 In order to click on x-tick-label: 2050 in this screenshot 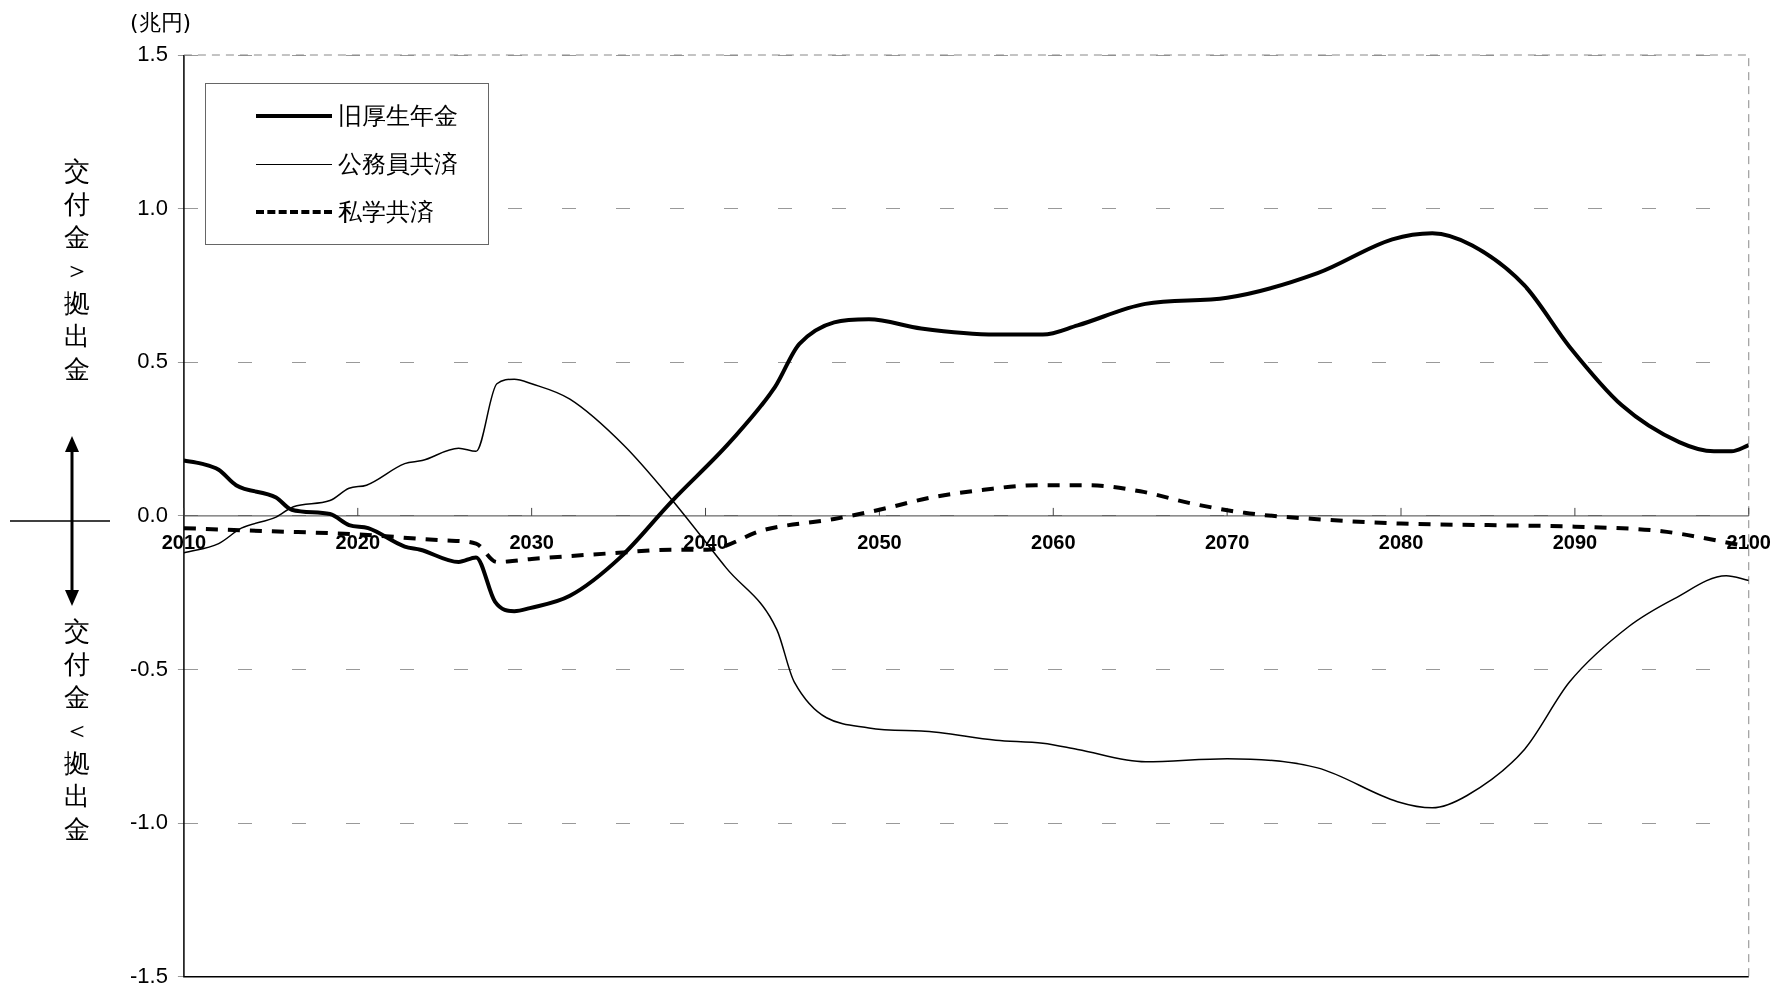, I will do `click(879, 542)`.